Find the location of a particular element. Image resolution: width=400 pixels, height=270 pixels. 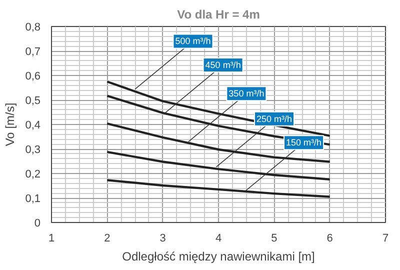

annotation: 350 m³/h is located at coordinates (246, 93).